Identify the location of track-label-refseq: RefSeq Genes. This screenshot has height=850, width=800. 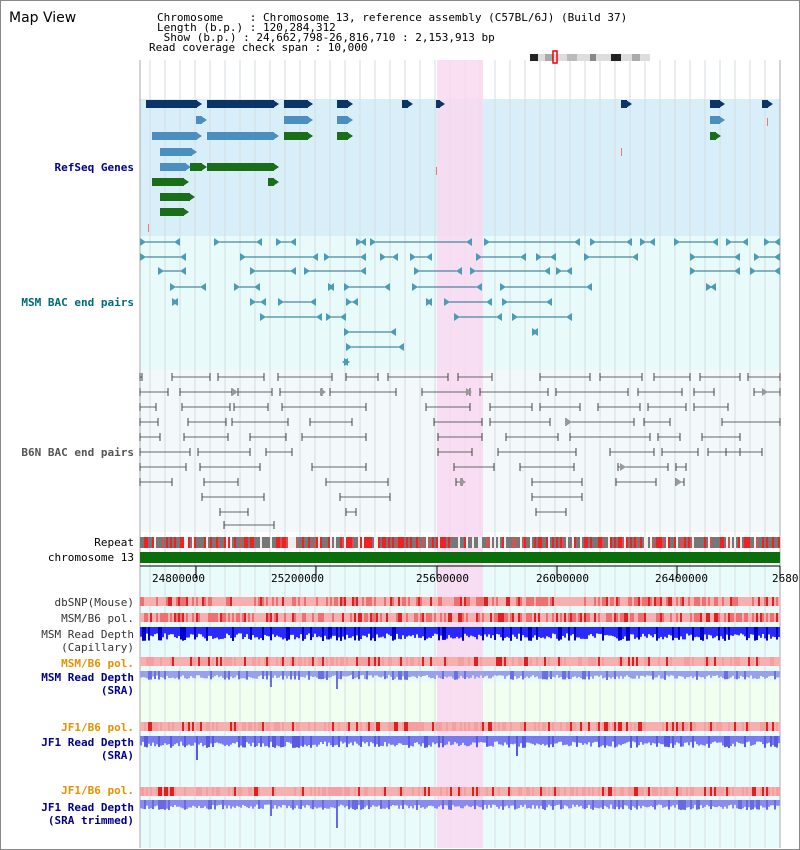
(94, 167).